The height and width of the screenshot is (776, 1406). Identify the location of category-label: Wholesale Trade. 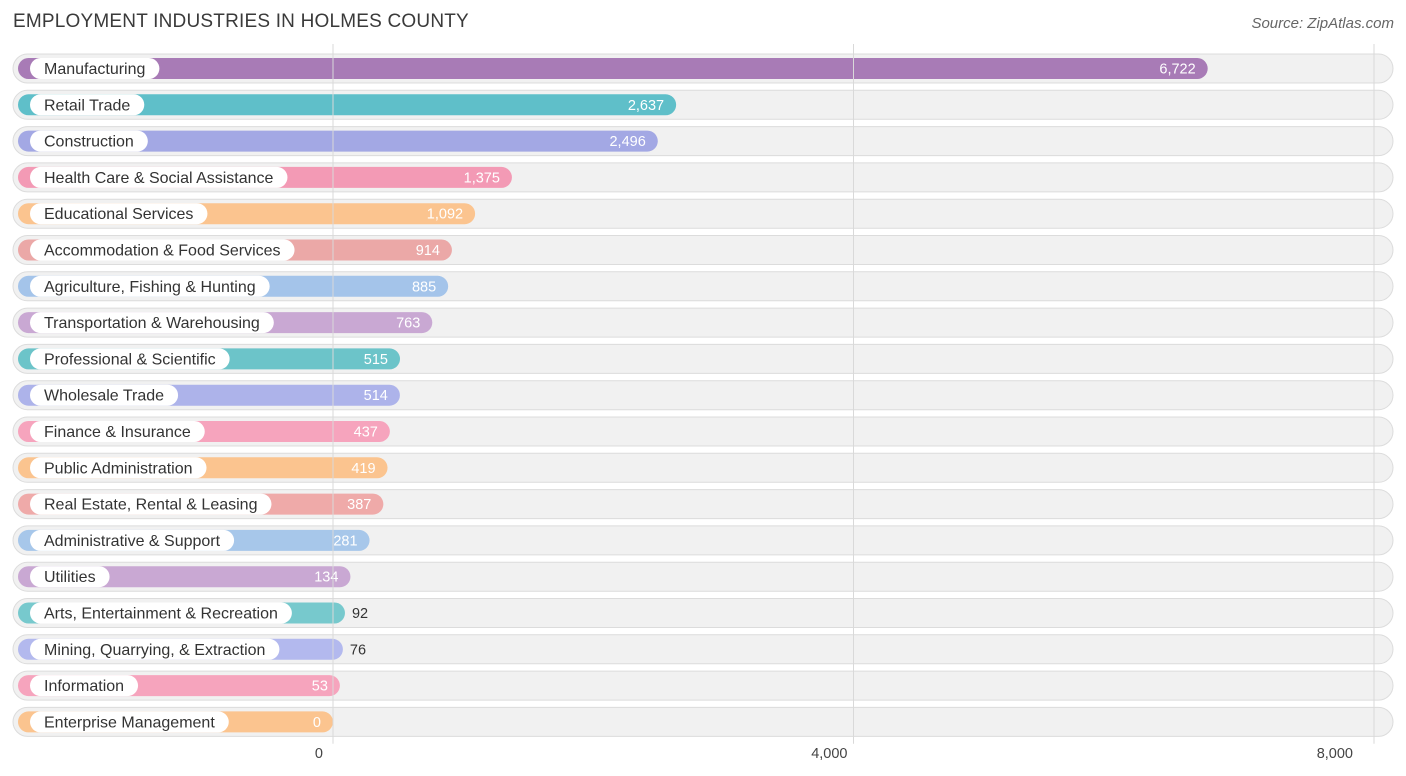
(104, 396).